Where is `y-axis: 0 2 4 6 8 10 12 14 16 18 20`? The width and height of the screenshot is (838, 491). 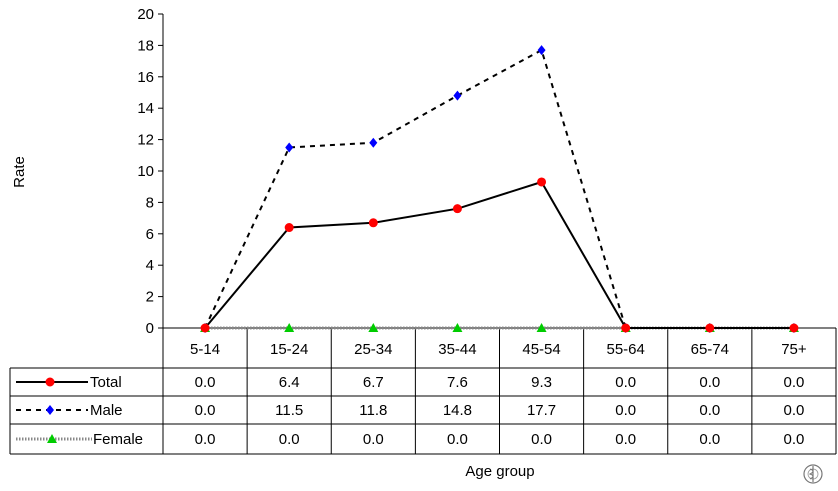
y-axis: 0 2 4 6 8 10 12 14 16 18 20 is located at coordinates (150, 171).